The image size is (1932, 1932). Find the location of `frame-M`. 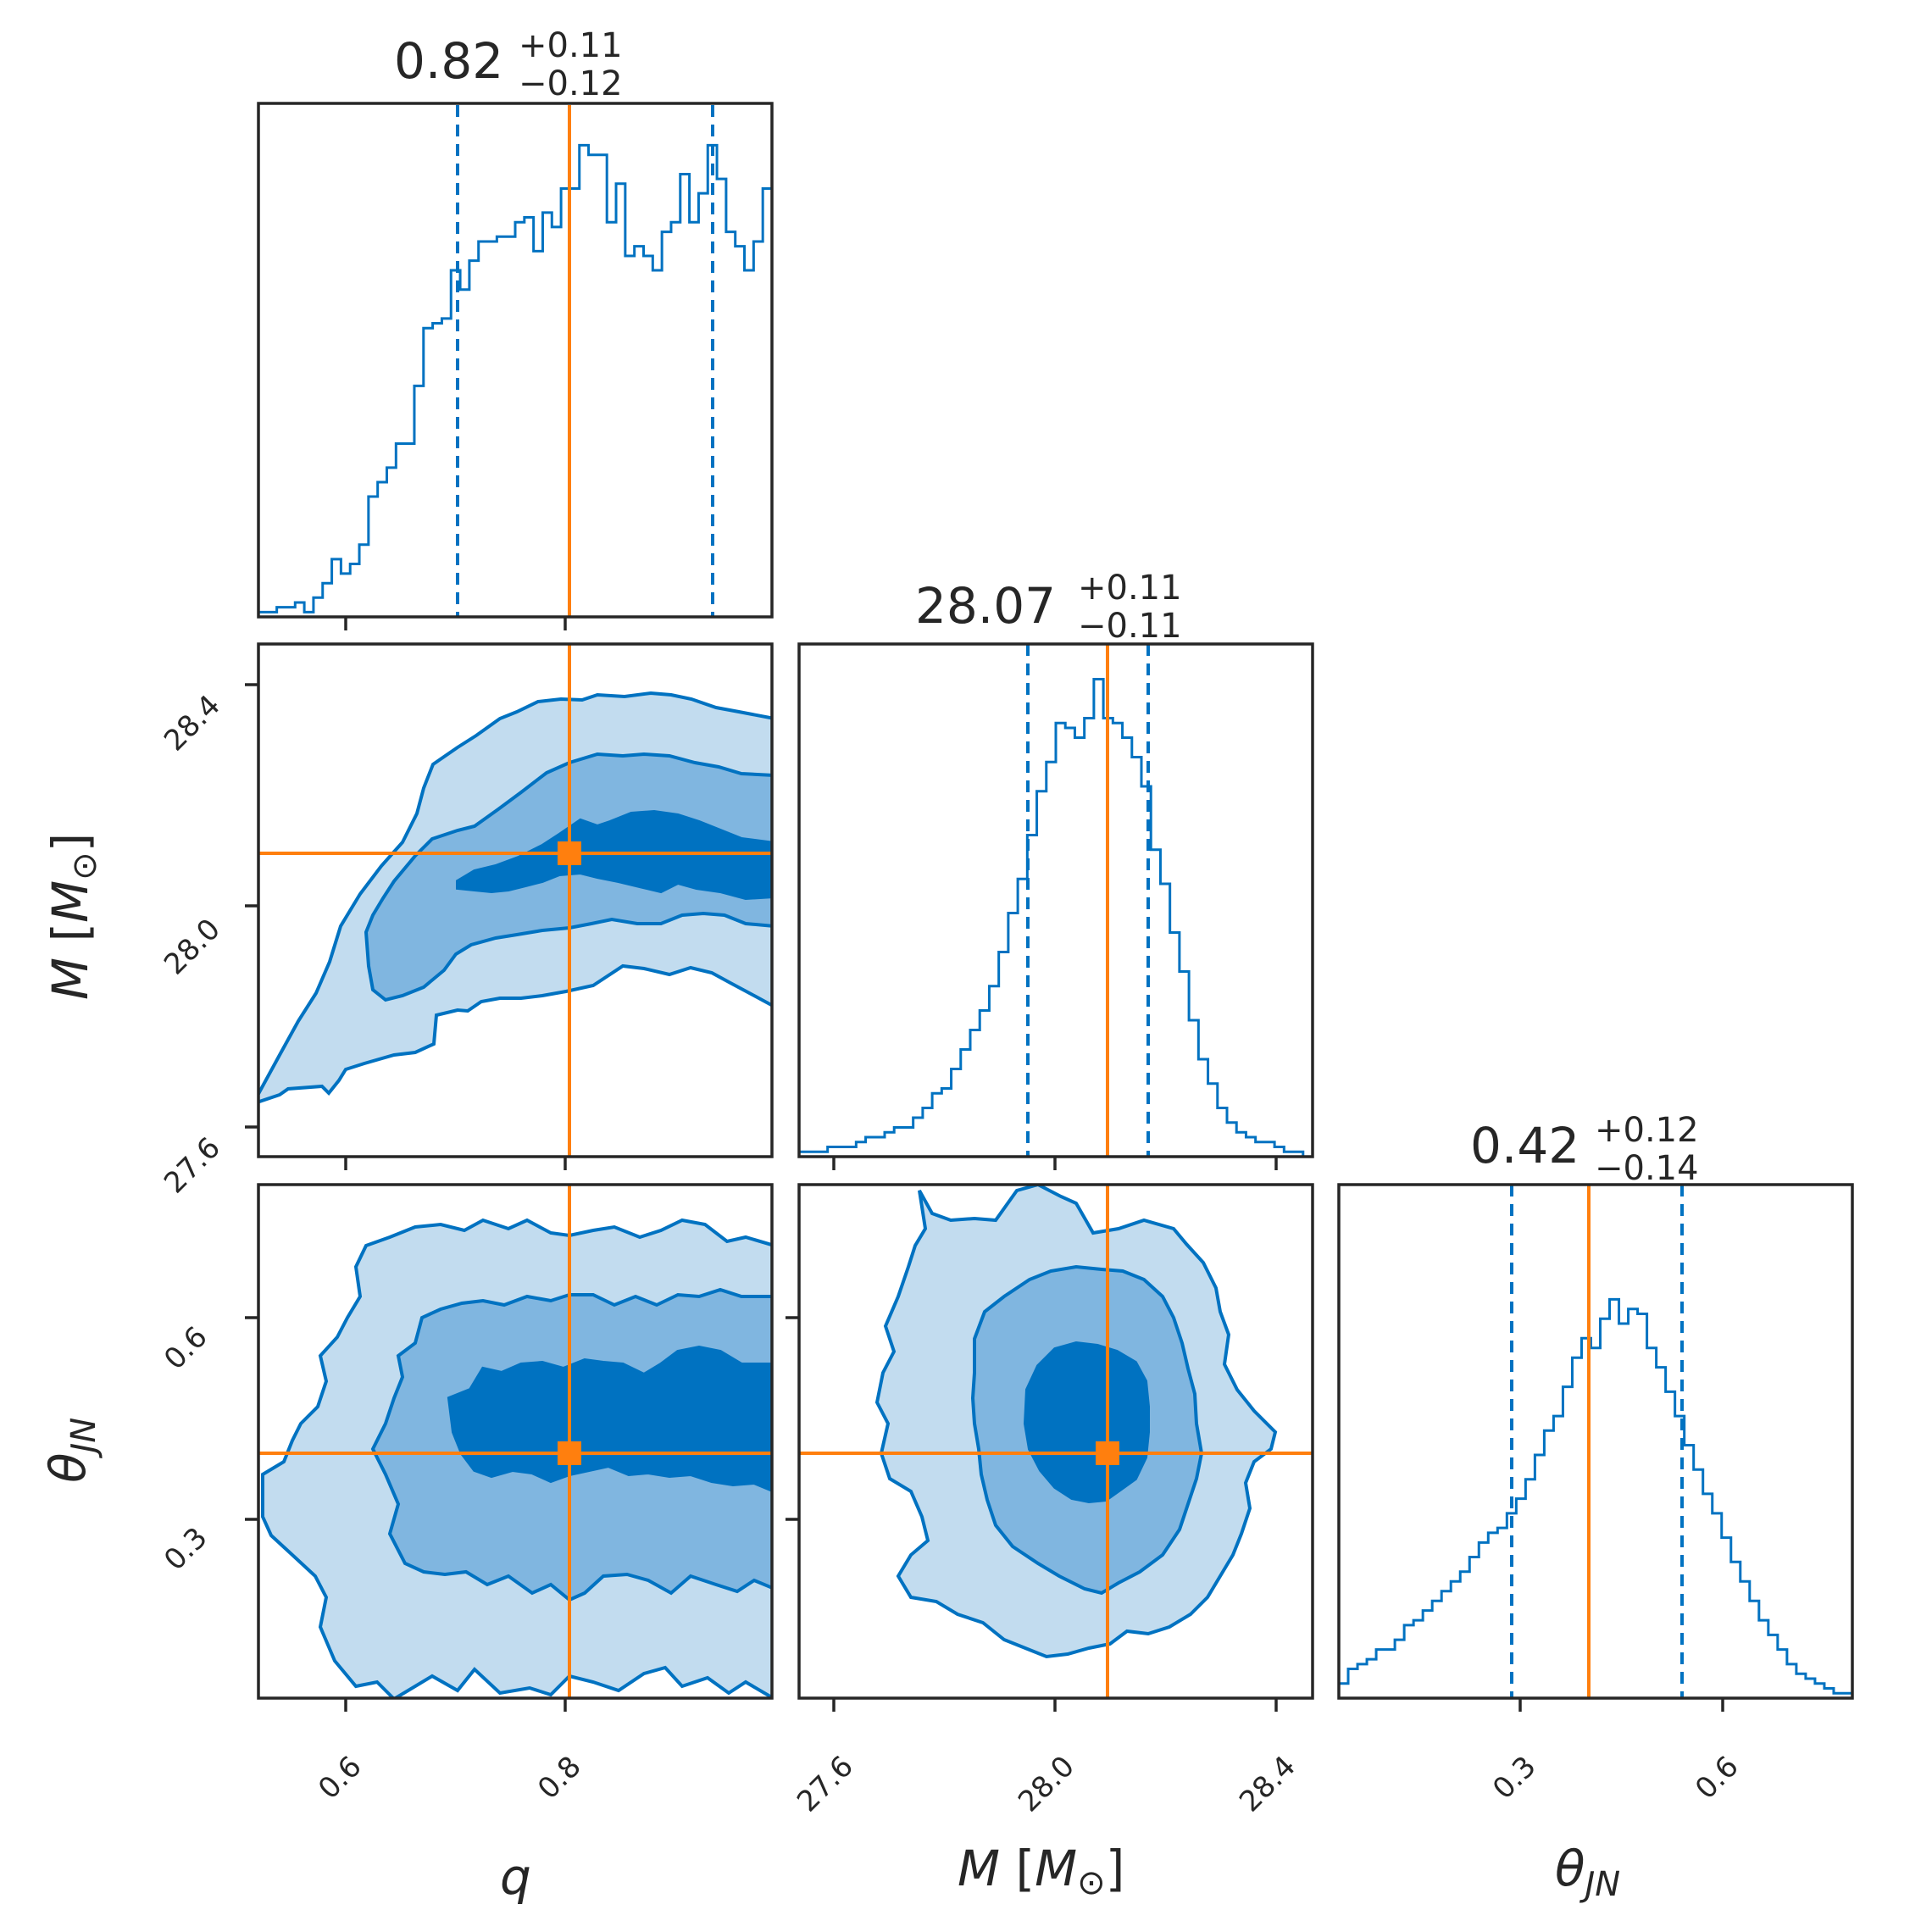

frame-M is located at coordinates (1055, 900).